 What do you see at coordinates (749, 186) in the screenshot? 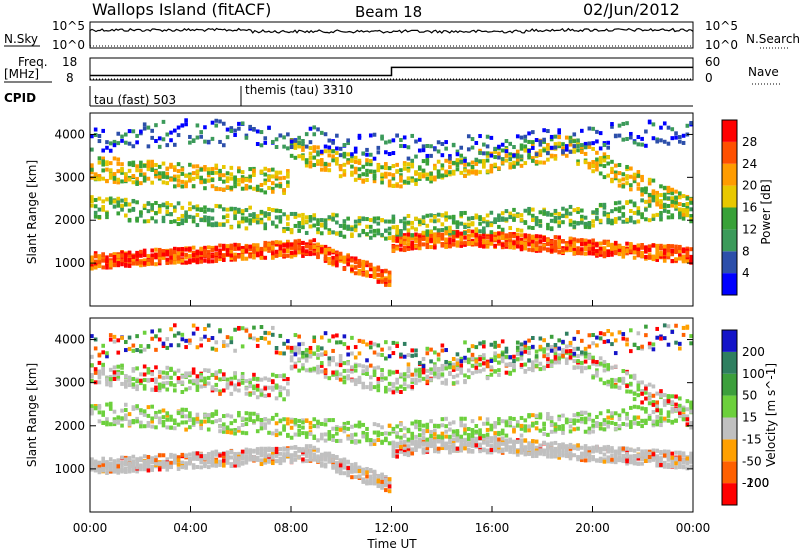
I see `power-colorbar-tick-4: 20` at bounding box center [749, 186].